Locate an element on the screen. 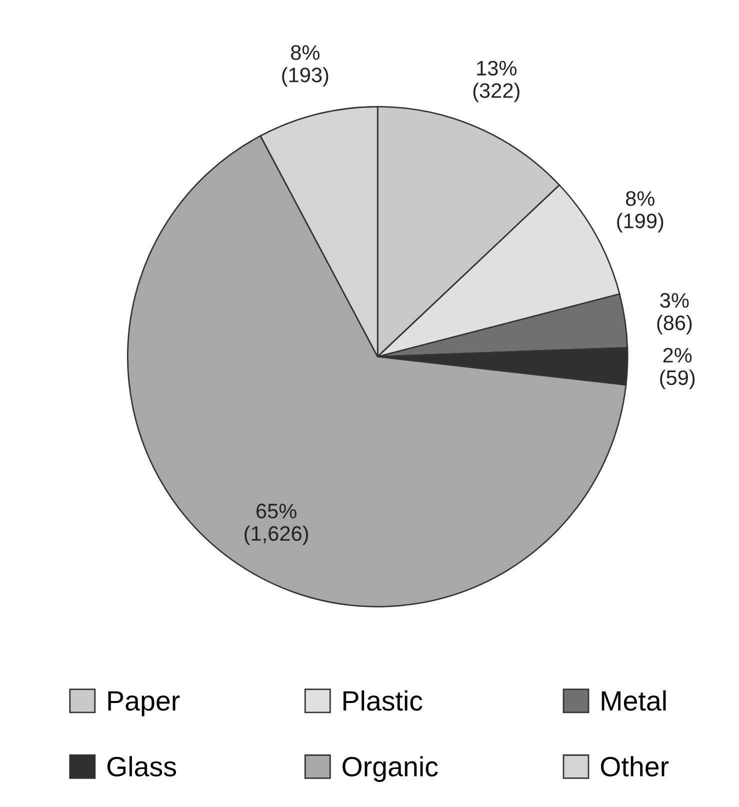 This screenshot has height=807, width=739. data-label: 13% (322) is located at coordinates (496, 81).